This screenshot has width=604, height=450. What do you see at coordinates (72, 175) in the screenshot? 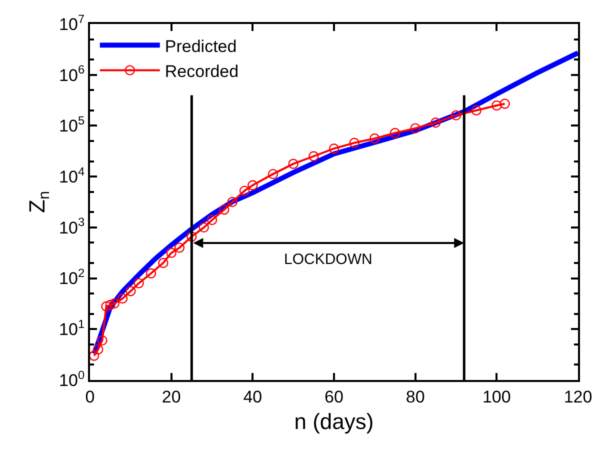
I see `y-tick-label: 10$^{4}$` at bounding box center [72, 175].